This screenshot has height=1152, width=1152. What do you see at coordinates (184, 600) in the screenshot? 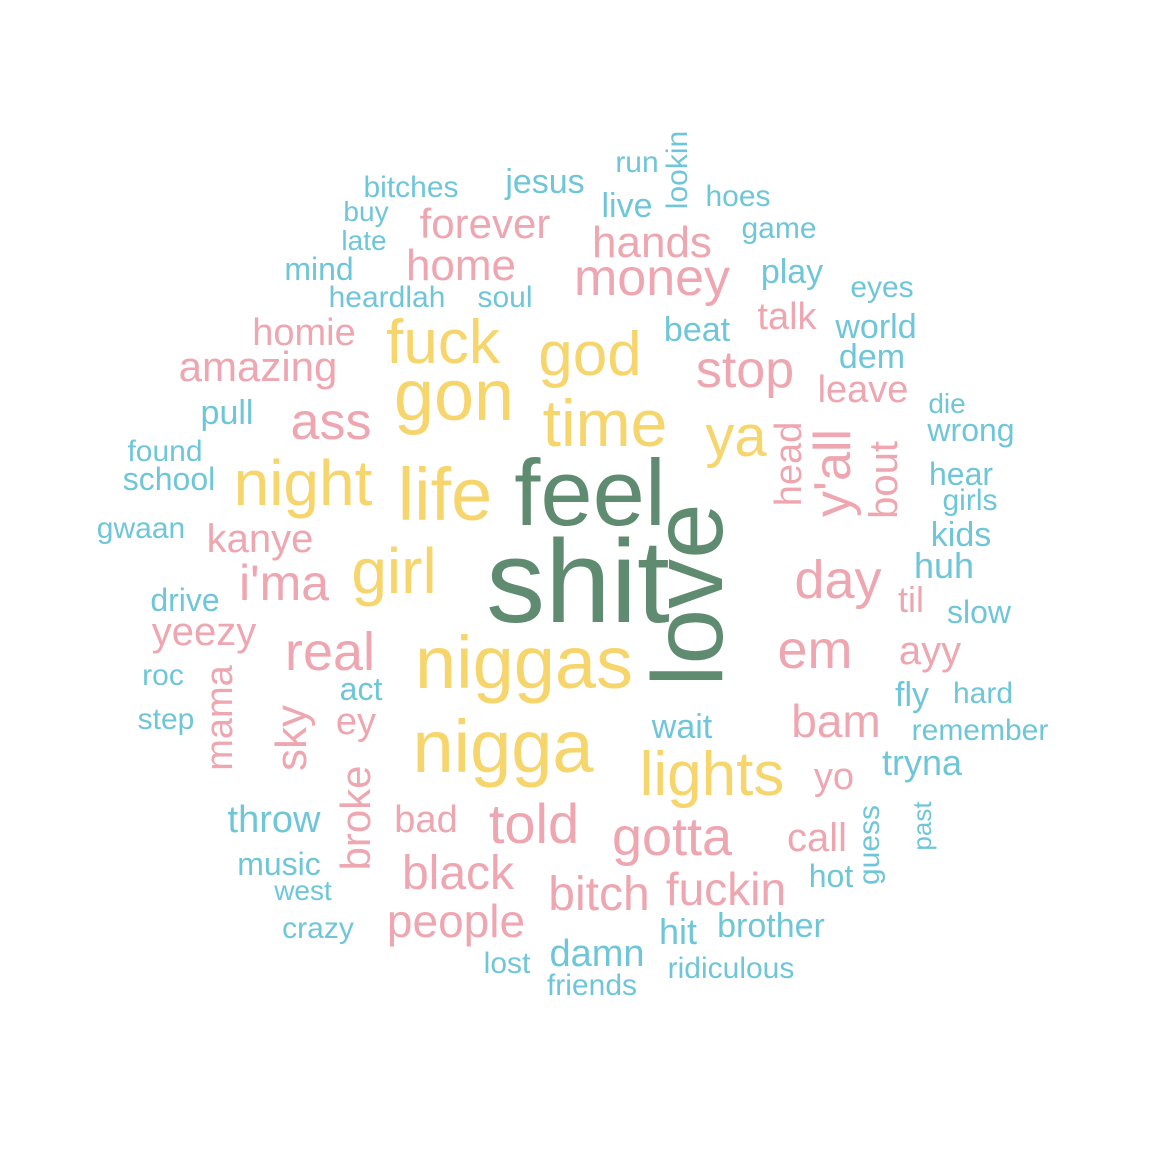
I see `word-76: drive` at bounding box center [184, 600].